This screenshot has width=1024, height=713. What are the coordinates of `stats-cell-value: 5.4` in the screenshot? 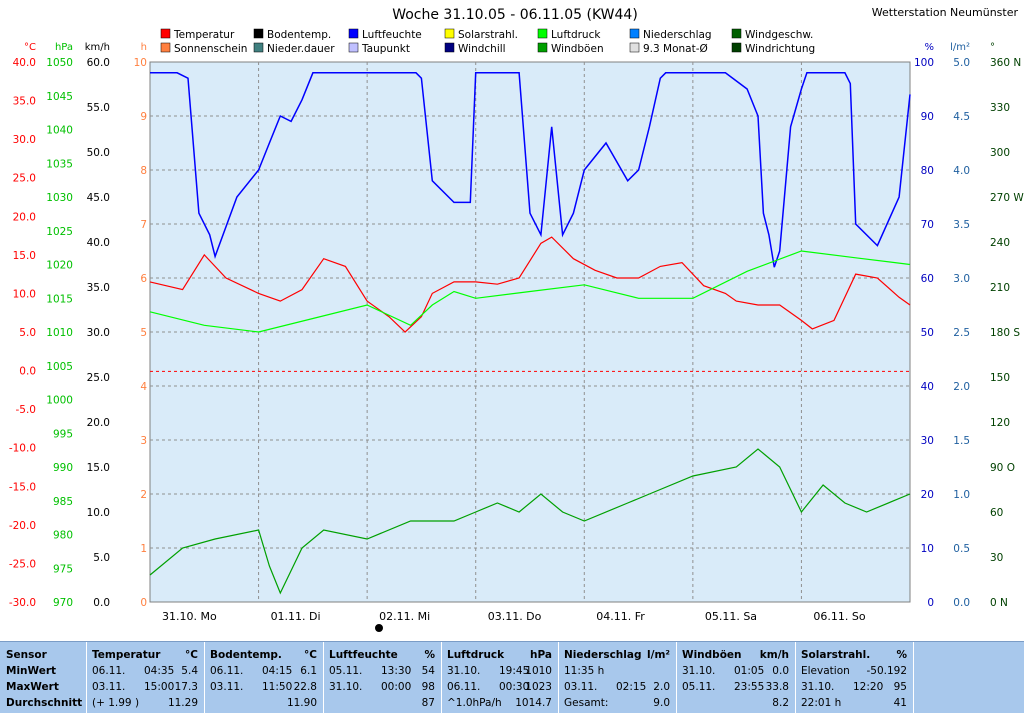 It's located at (189, 671).